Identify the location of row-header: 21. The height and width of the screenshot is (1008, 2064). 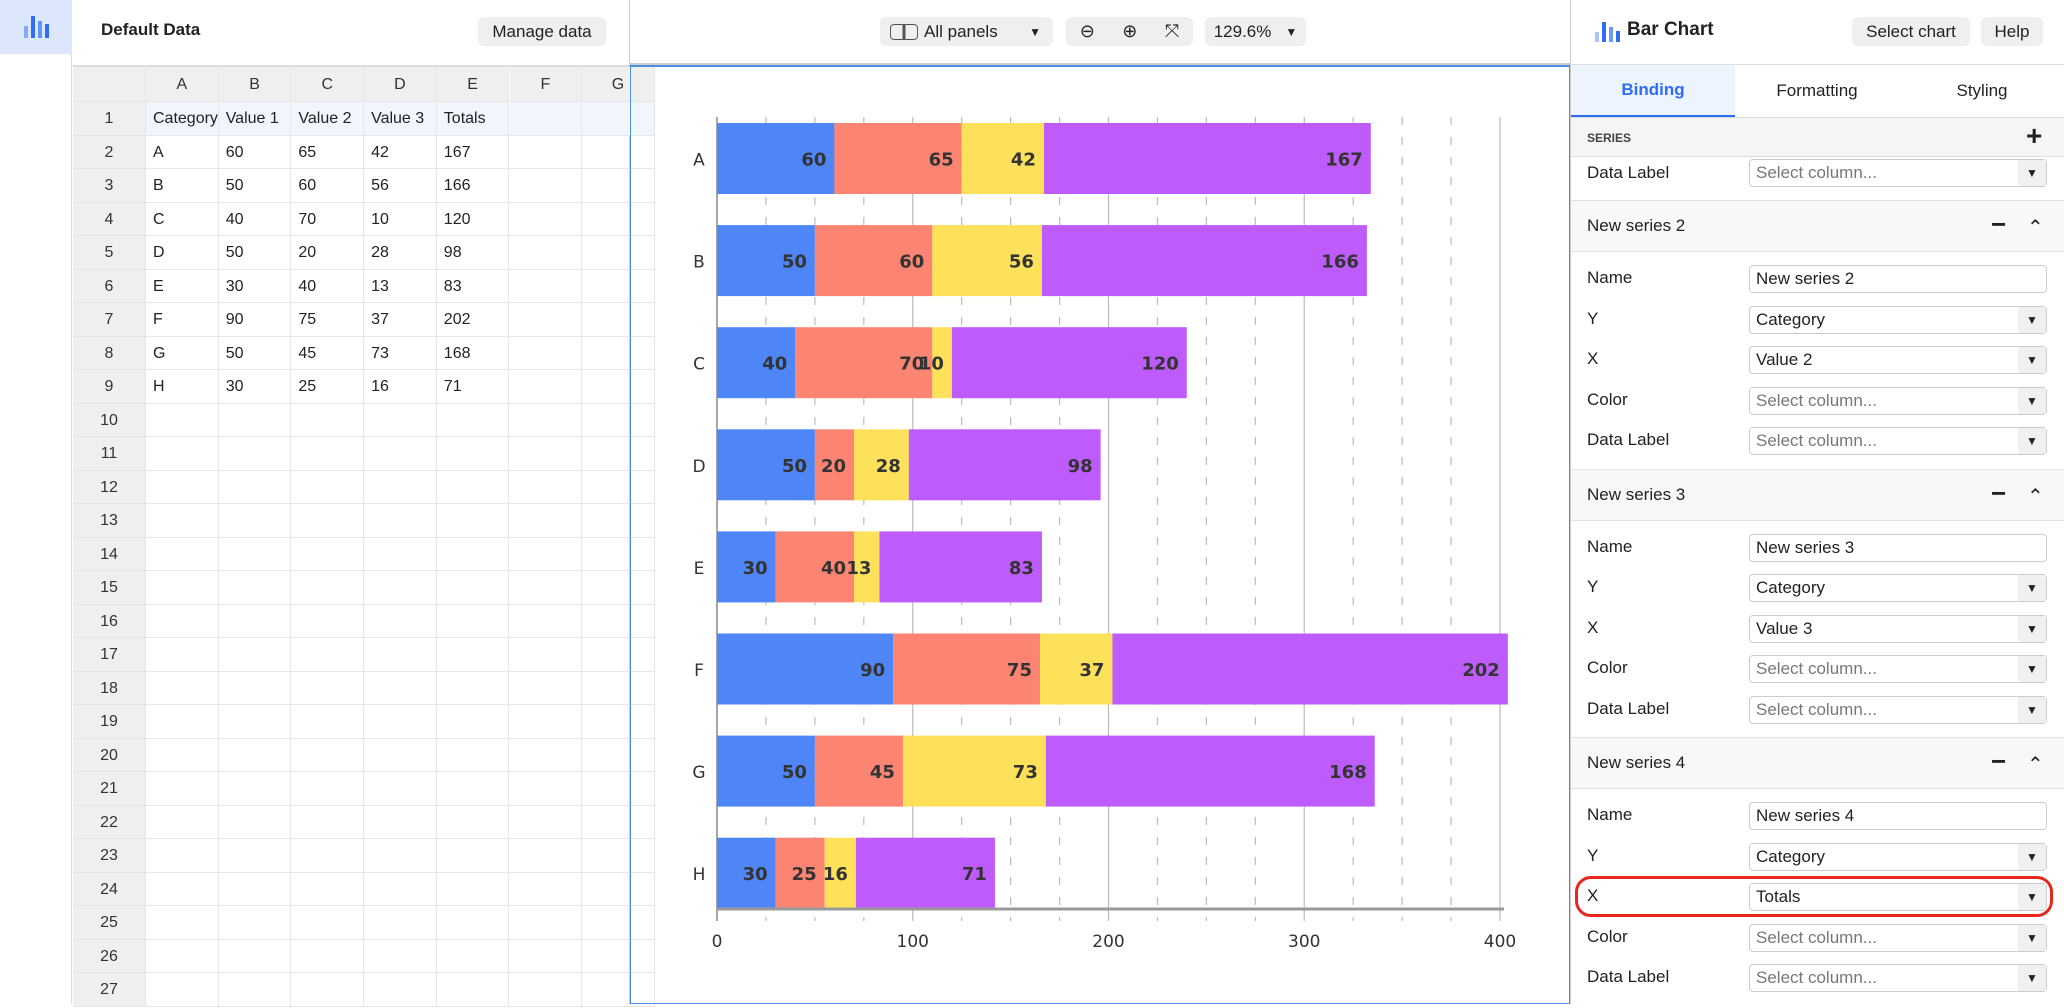
(109, 789).